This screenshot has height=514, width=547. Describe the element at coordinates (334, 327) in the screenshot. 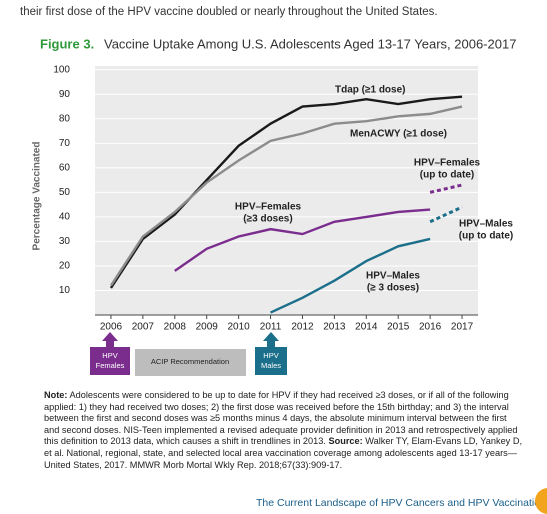

I see `x-tick-label: 2013` at that location.